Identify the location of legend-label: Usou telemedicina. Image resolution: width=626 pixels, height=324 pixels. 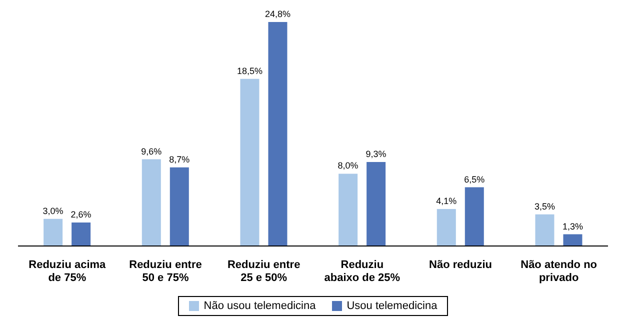
(392, 306).